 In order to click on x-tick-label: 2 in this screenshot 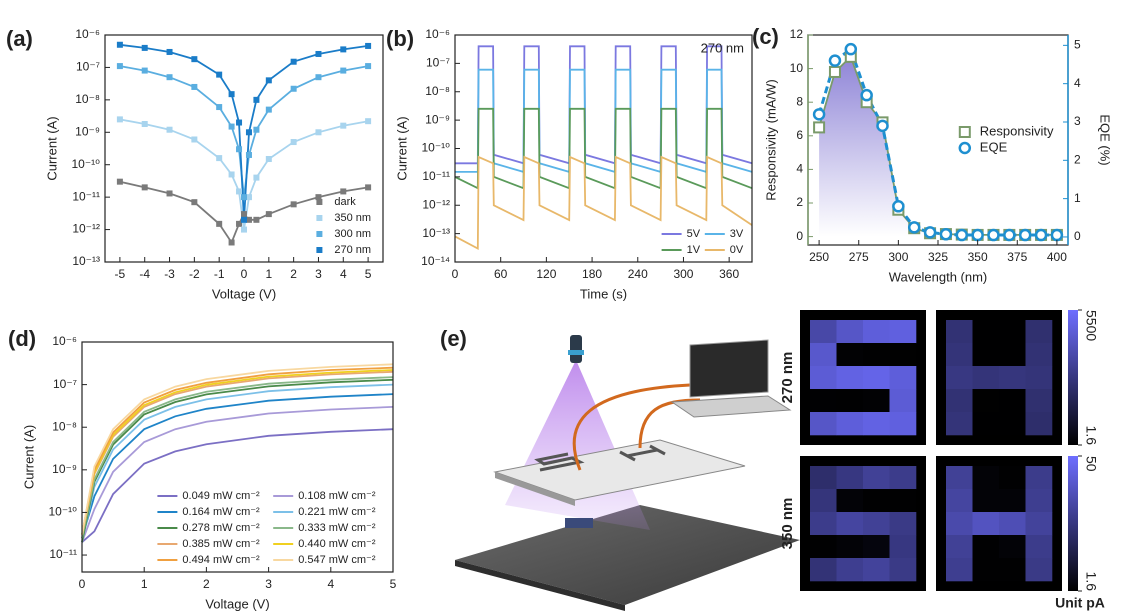, I will do `click(293, 274)`.